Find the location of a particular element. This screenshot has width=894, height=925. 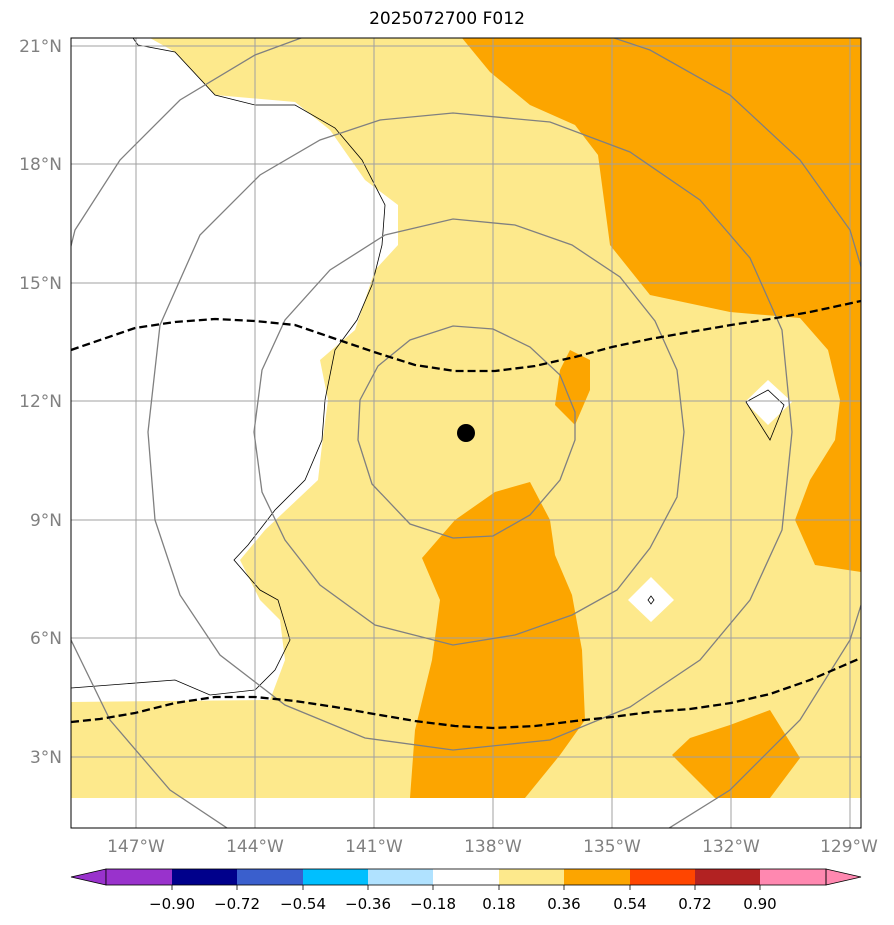

lon-label: 144°W is located at coordinates (255, 847).